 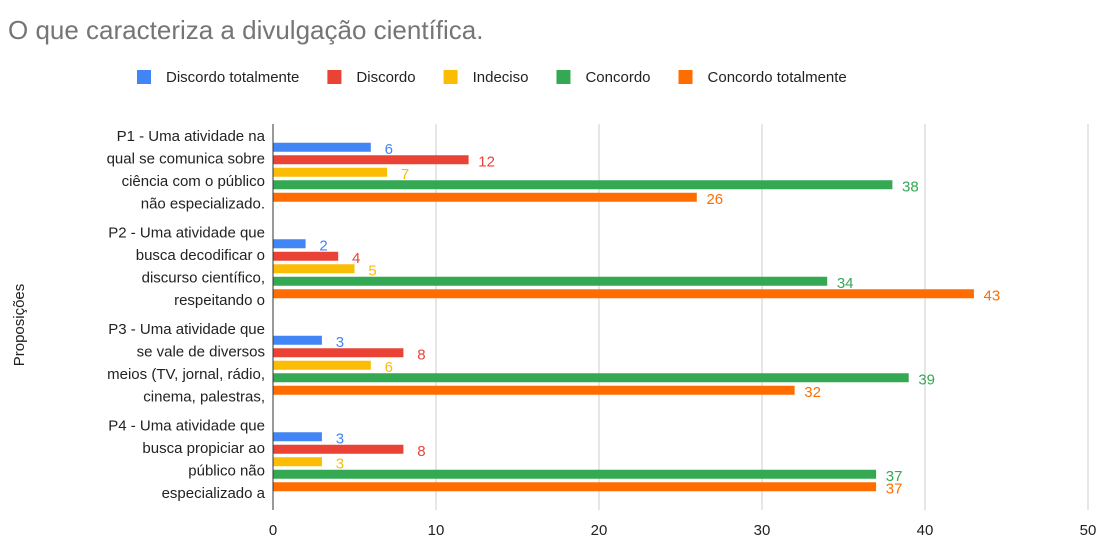 What do you see at coordinates (19, 325) in the screenshot?
I see `y-axis-title: Proposições` at bounding box center [19, 325].